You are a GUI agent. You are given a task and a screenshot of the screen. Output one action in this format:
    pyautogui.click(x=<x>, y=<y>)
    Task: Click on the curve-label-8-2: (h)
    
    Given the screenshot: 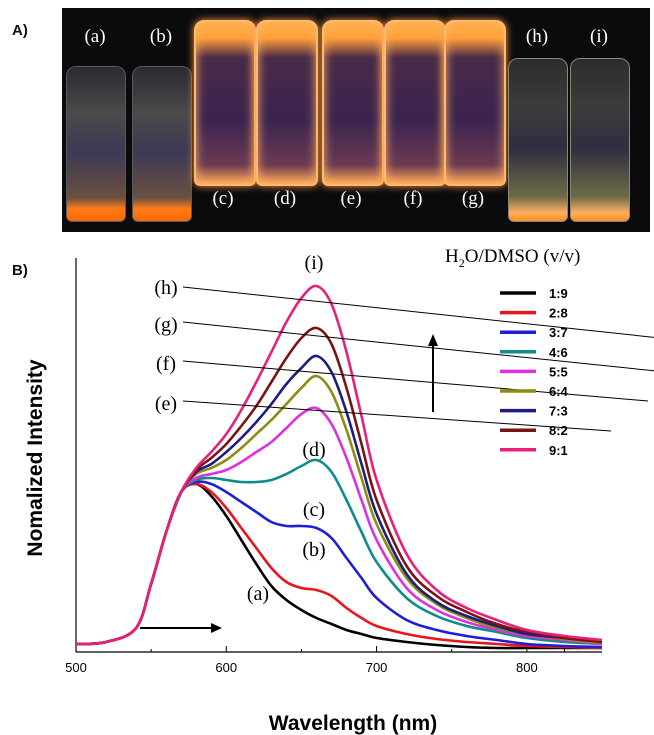 What is the action you would take?
    pyautogui.click(x=165, y=288)
    